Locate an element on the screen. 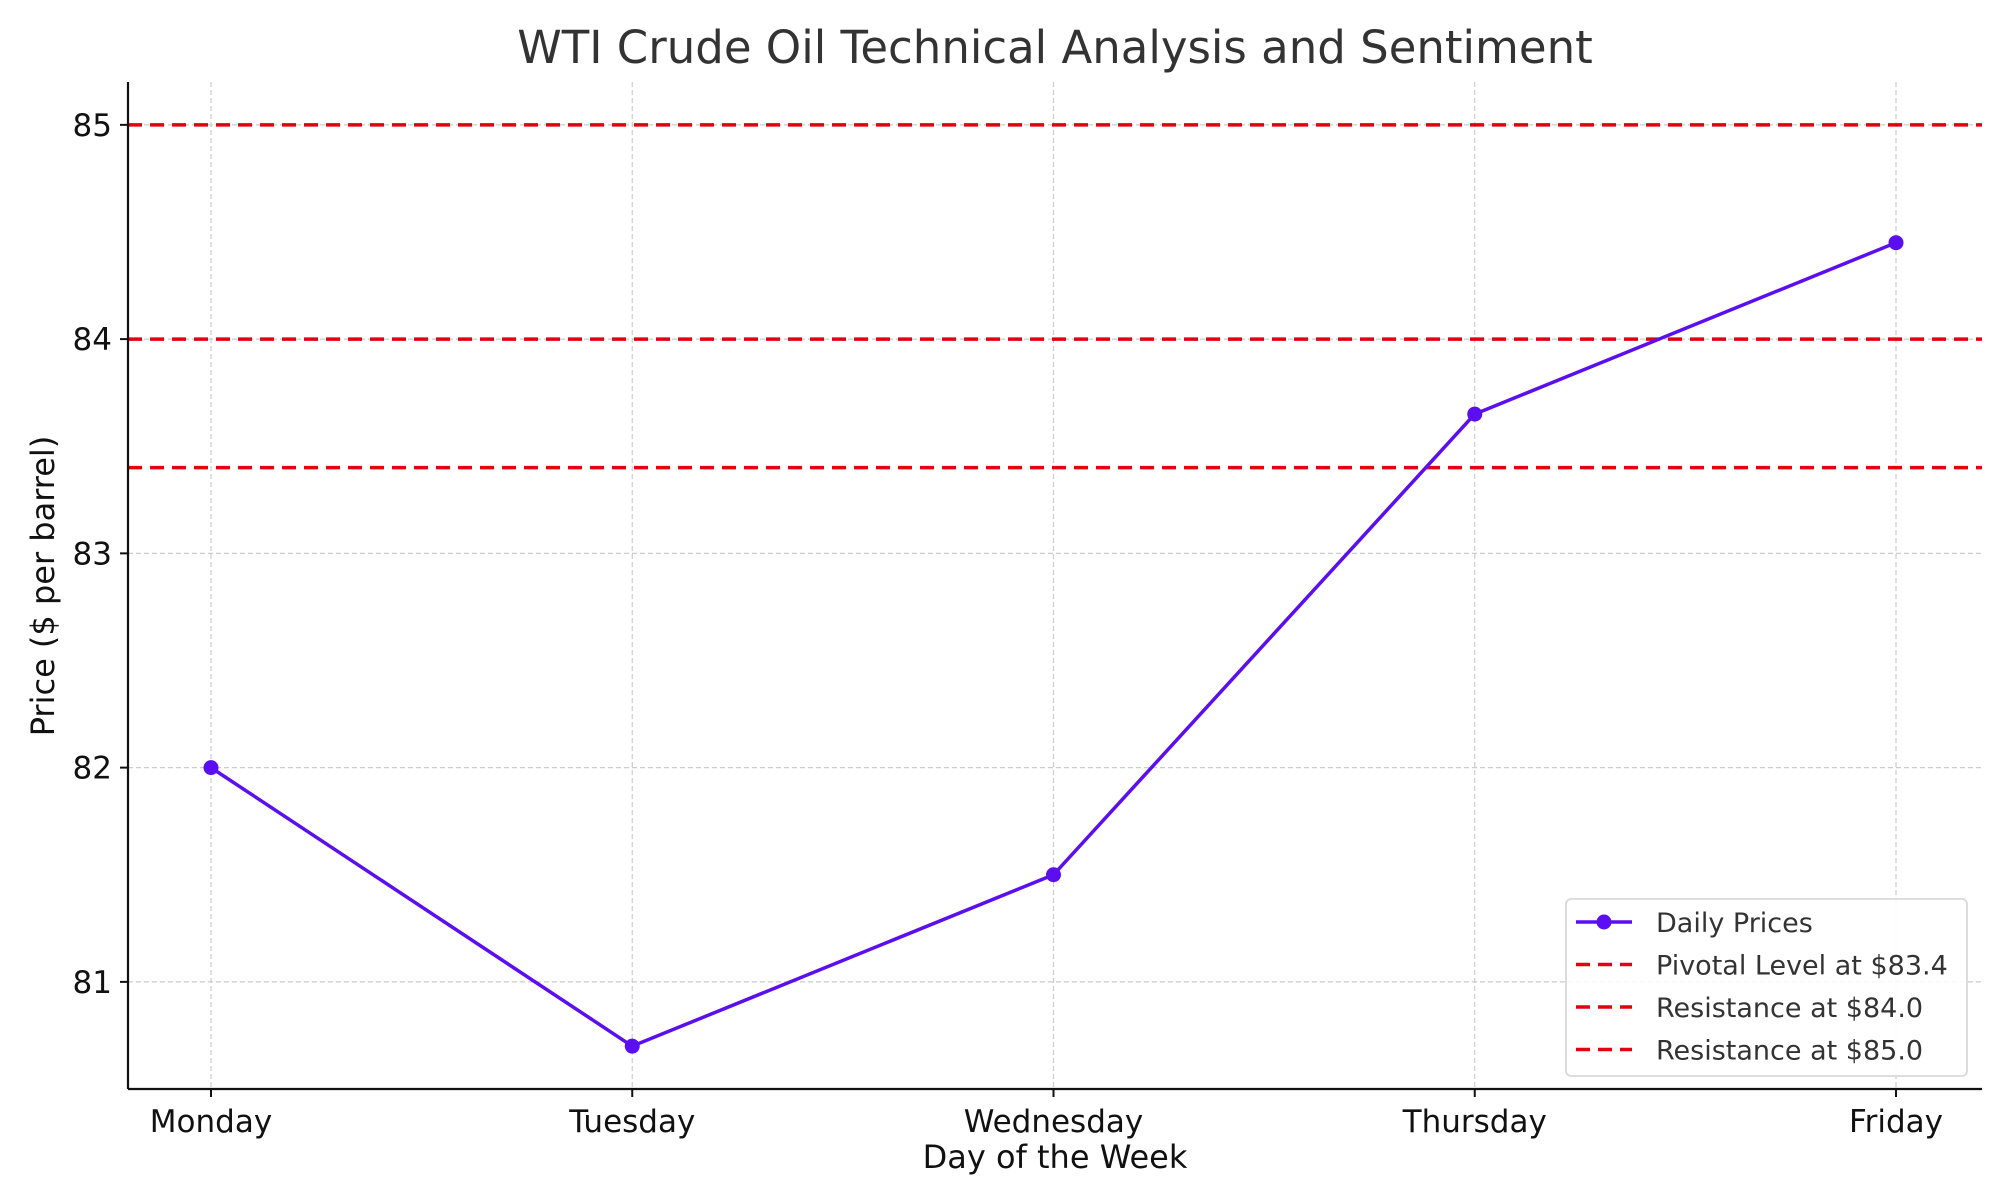  x-axis-ticks: Monday Tuesday Wednesday Thursday Friday is located at coordinates (1046, 1114).